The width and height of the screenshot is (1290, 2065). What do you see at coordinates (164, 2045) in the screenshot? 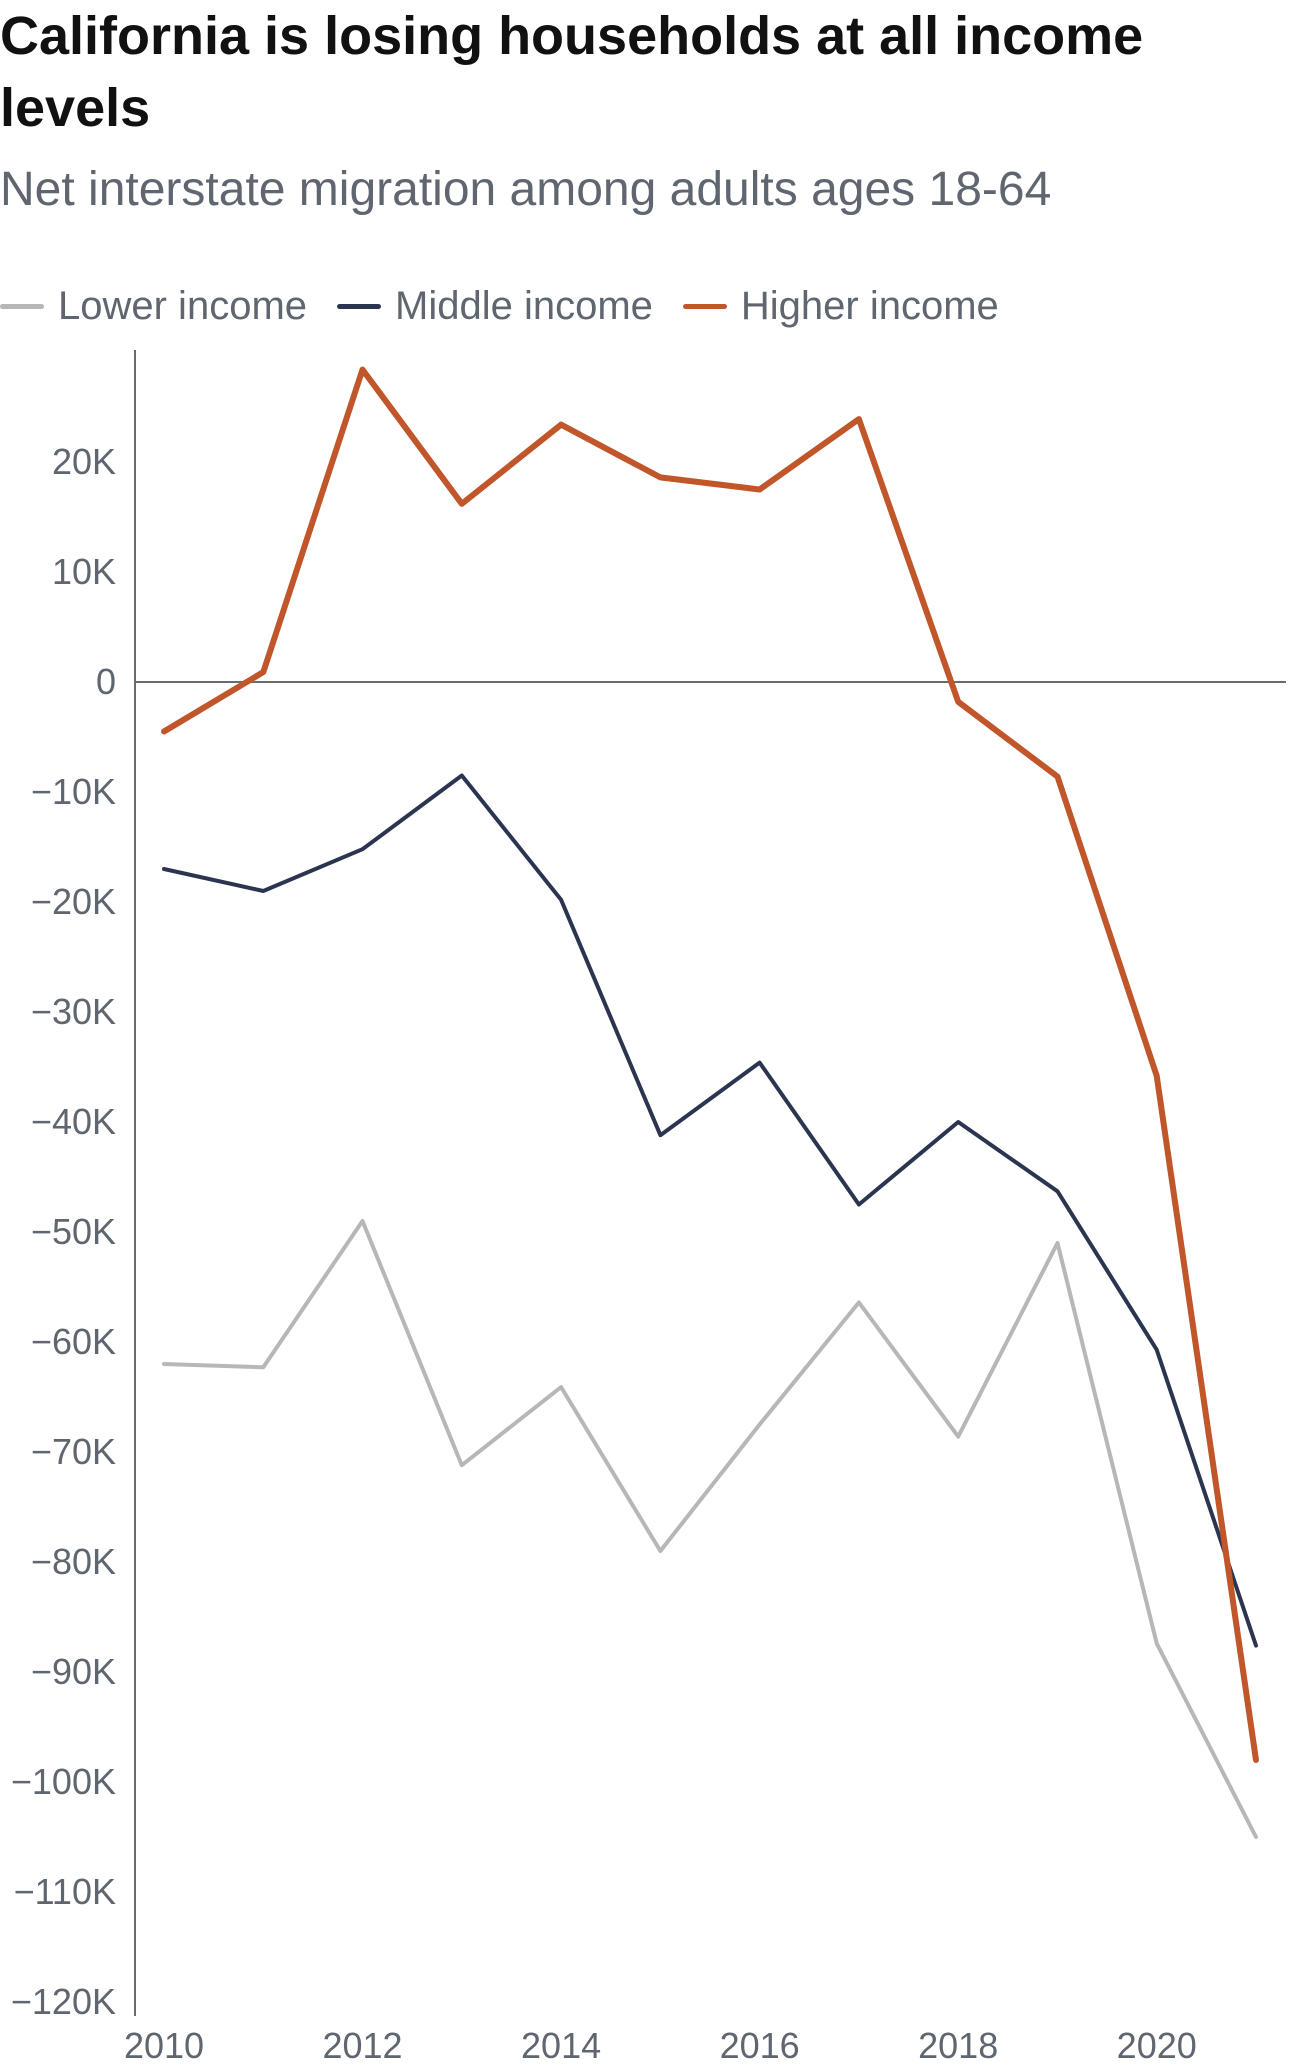
I see `x-tick-label: 2010` at bounding box center [164, 2045].